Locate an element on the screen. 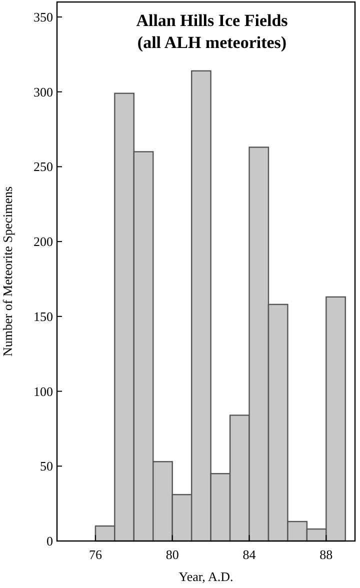  x-tick-label: 80 is located at coordinates (172, 554).